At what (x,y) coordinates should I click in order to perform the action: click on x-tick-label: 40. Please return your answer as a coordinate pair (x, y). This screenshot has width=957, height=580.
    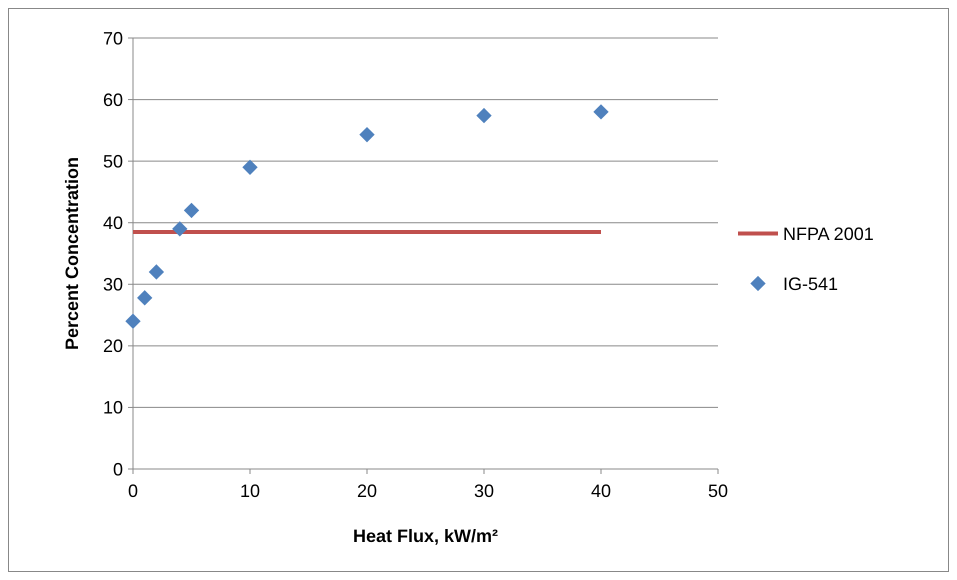
    Looking at the image, I should click on (601, 491).